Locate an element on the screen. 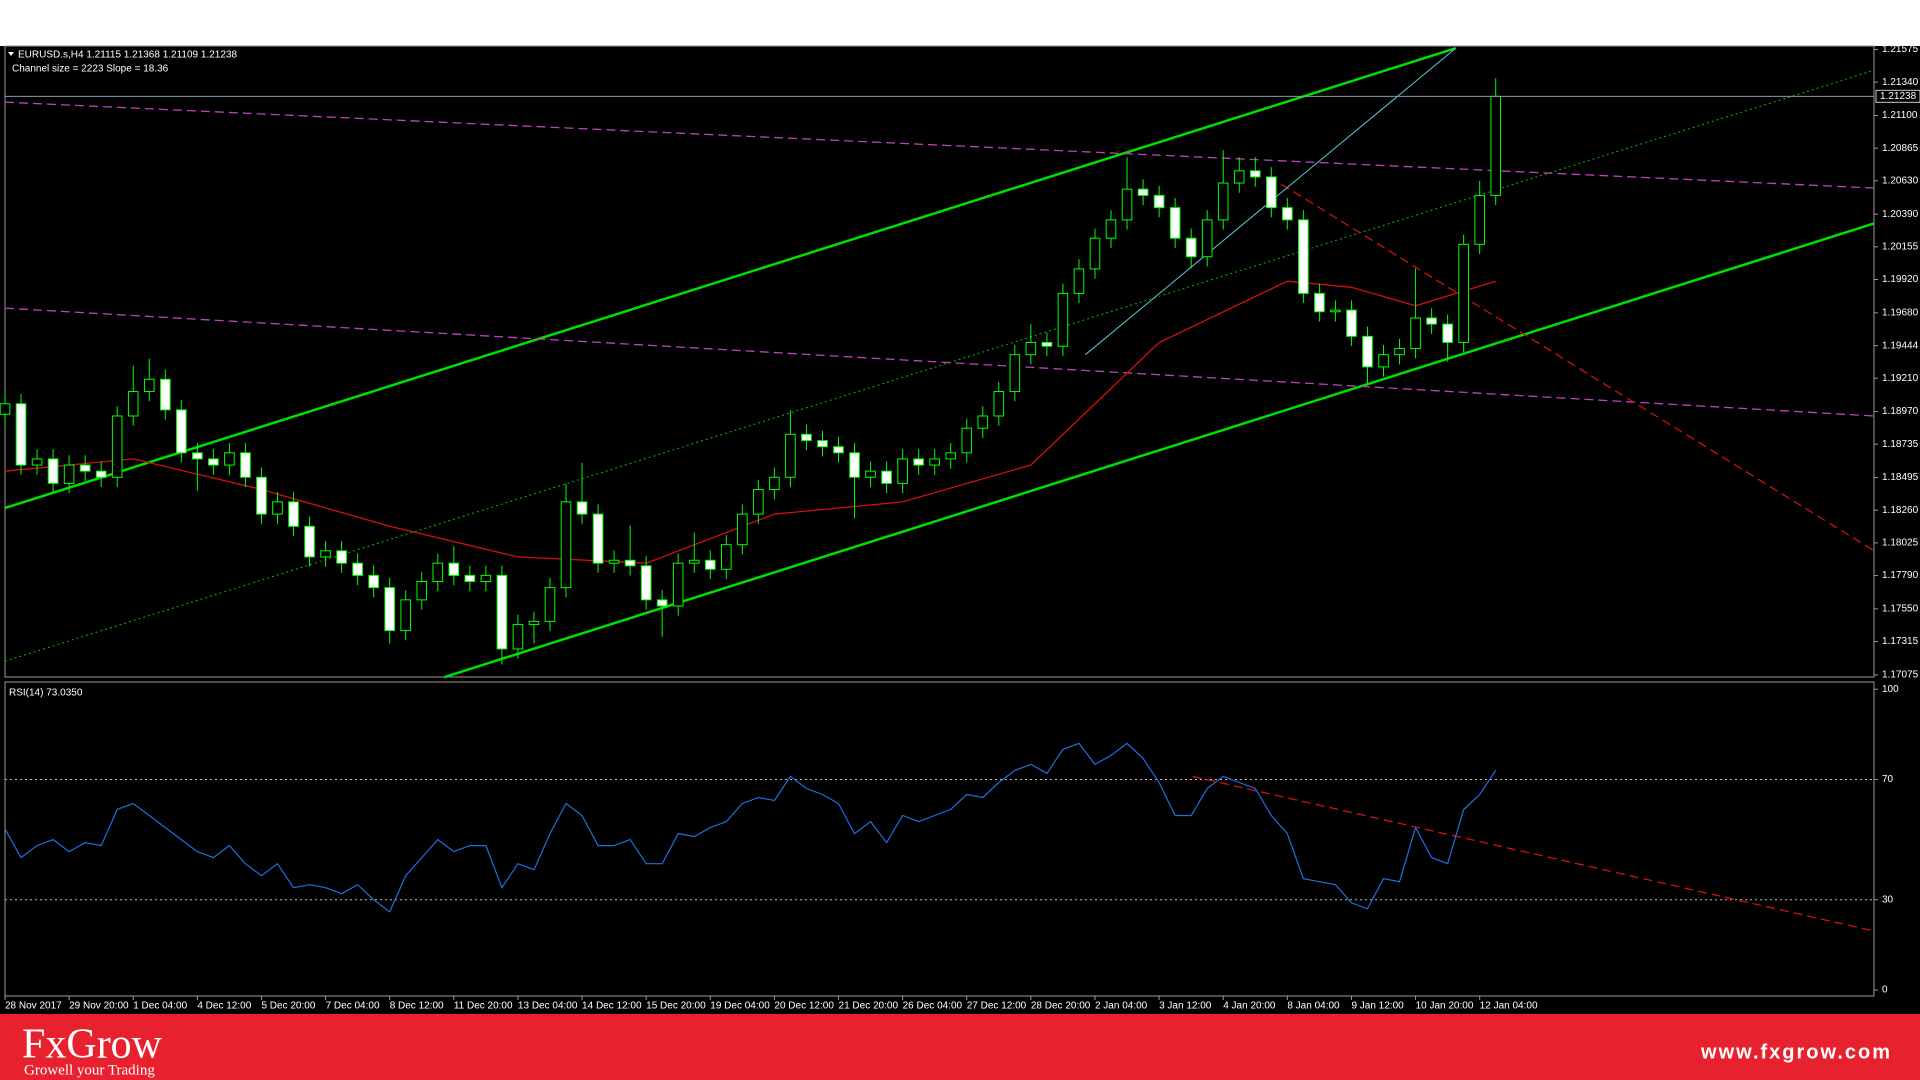 This screenshot has width=1920, height=1080. y-tick-label: 1.17550 is located at coordinates (1900, 609).